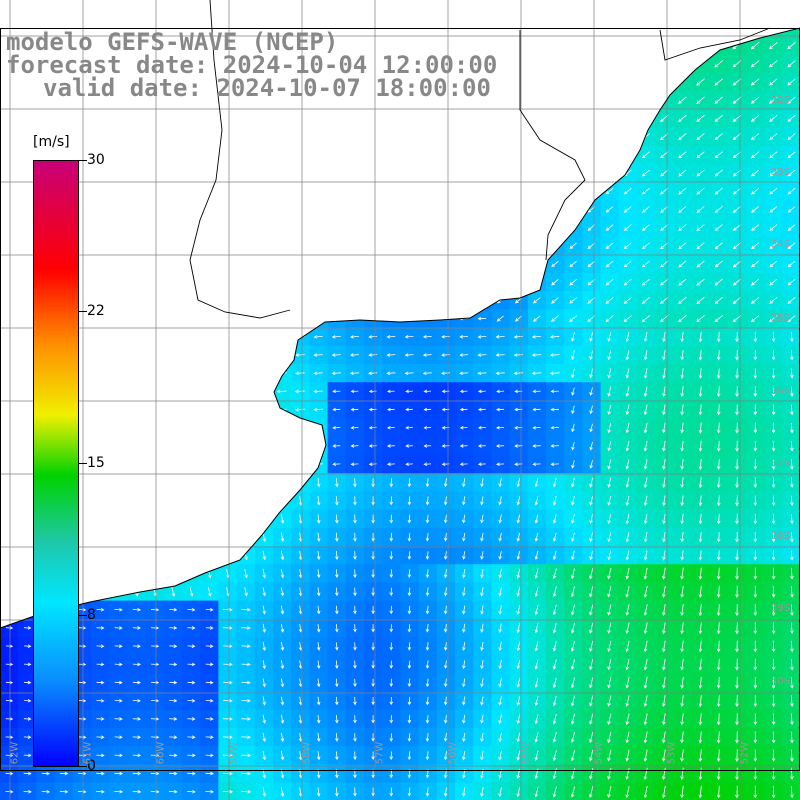  What do you see at coordinates (781, 244) in the screenshot?
I see `latitude-label: 34S` at bounding box center [781, 244].